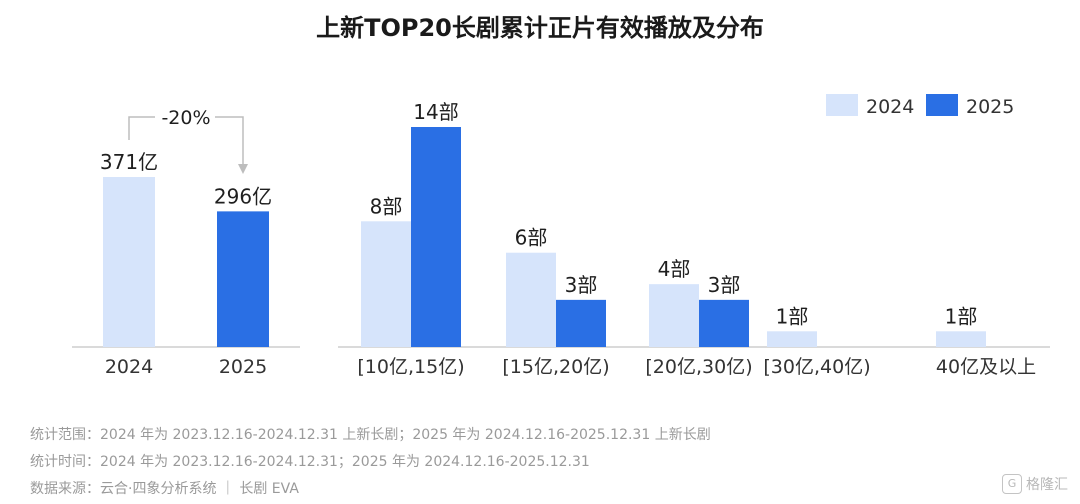 Image resolution: width=1080 pixels, height=504 pixels. I want to click on right-bar-label: 8部, so click(386, 206).